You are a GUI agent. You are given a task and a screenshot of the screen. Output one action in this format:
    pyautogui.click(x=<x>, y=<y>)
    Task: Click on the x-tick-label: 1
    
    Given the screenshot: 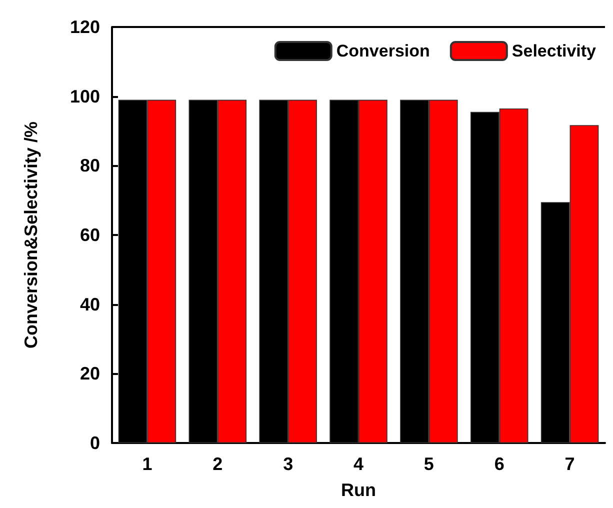 What is the action you would take?
    pyautogui.click(x=147, y=464)
    